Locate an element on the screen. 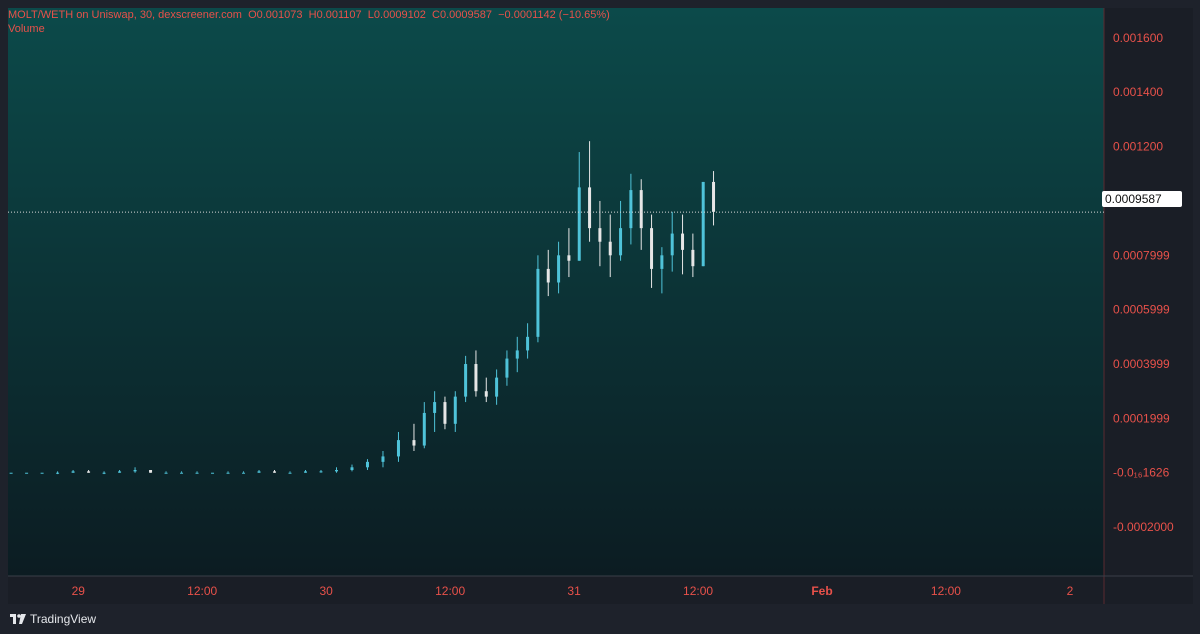  price-tick-label: 0.0001999 is located at coordinates (1141, 418).